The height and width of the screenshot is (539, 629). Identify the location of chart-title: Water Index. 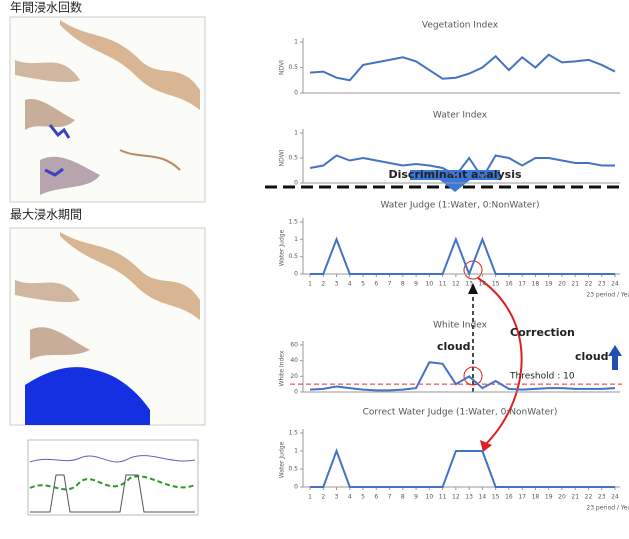
(460, 116).